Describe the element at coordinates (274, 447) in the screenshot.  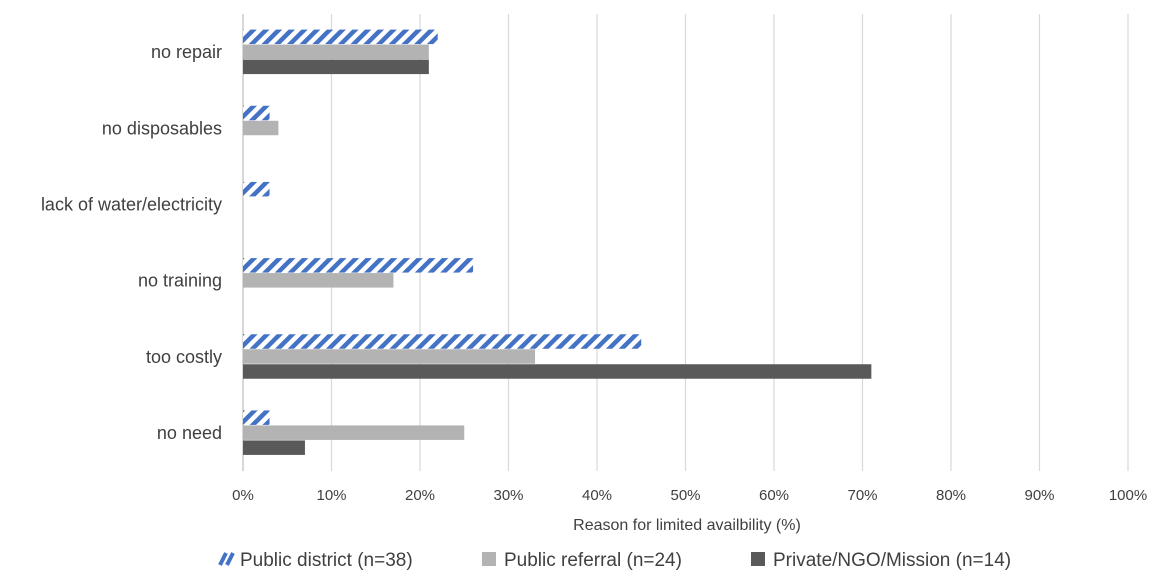
I see `bar-3-no-need` at that location.